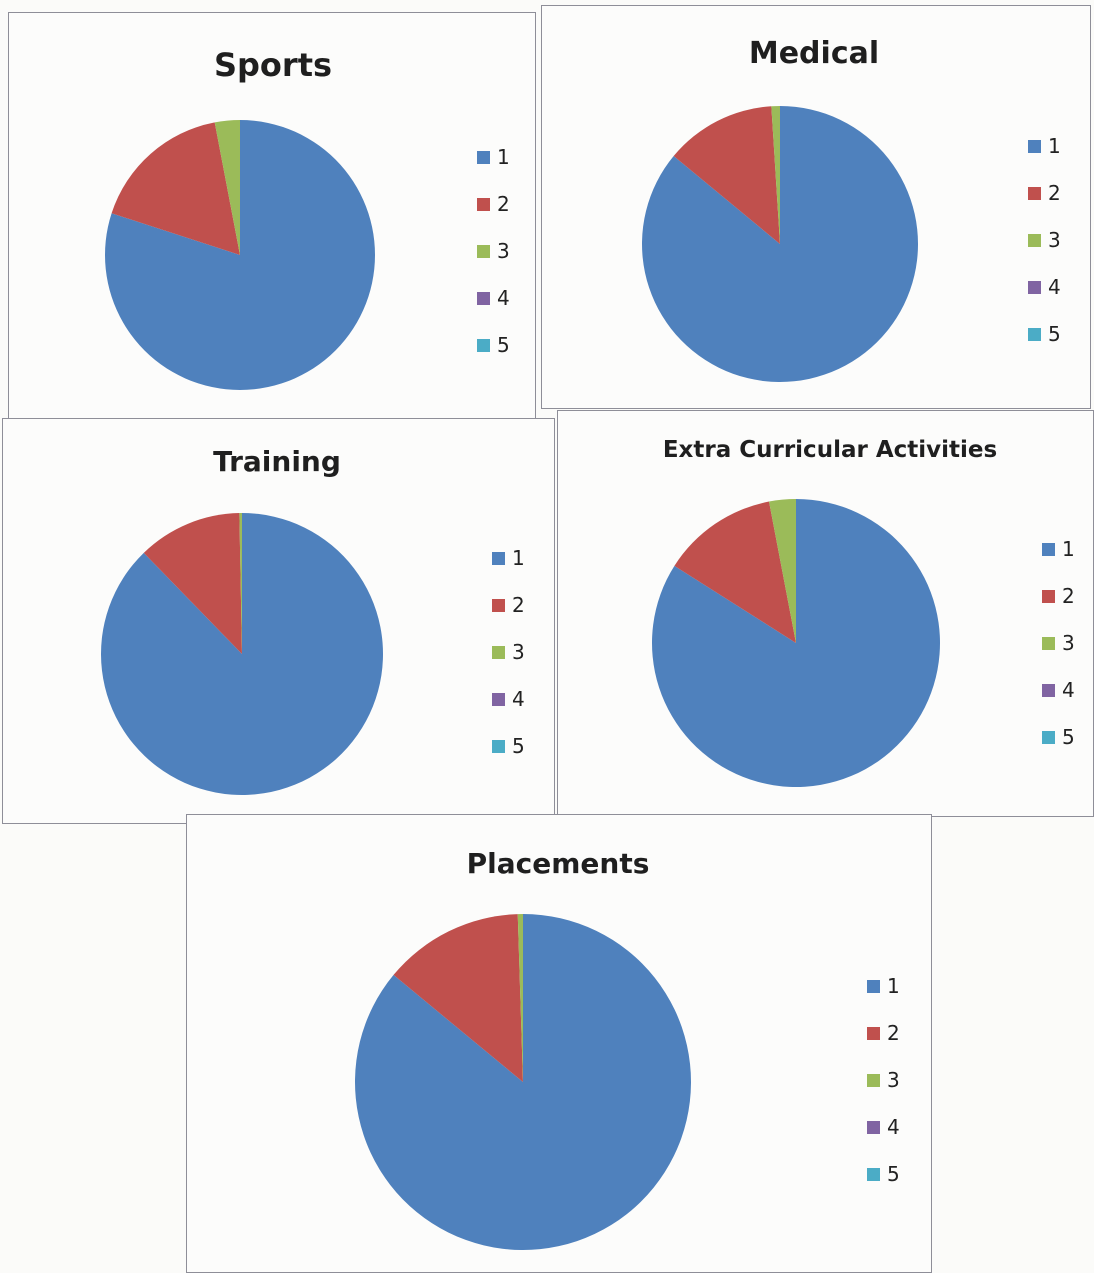  I want to click on chart-title: Extra Curricular Activities, so click(830, 450).